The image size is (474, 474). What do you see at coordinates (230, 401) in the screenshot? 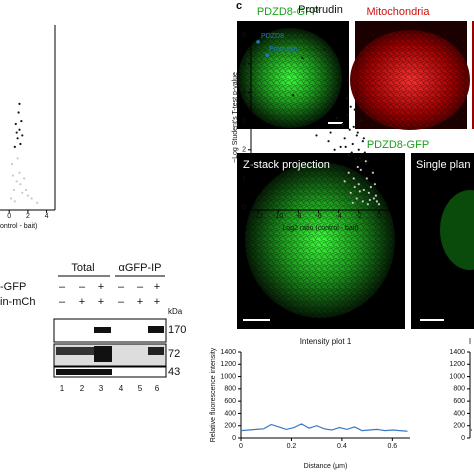
I see `y-tick-label: 600` at bounding box center [230, 401].